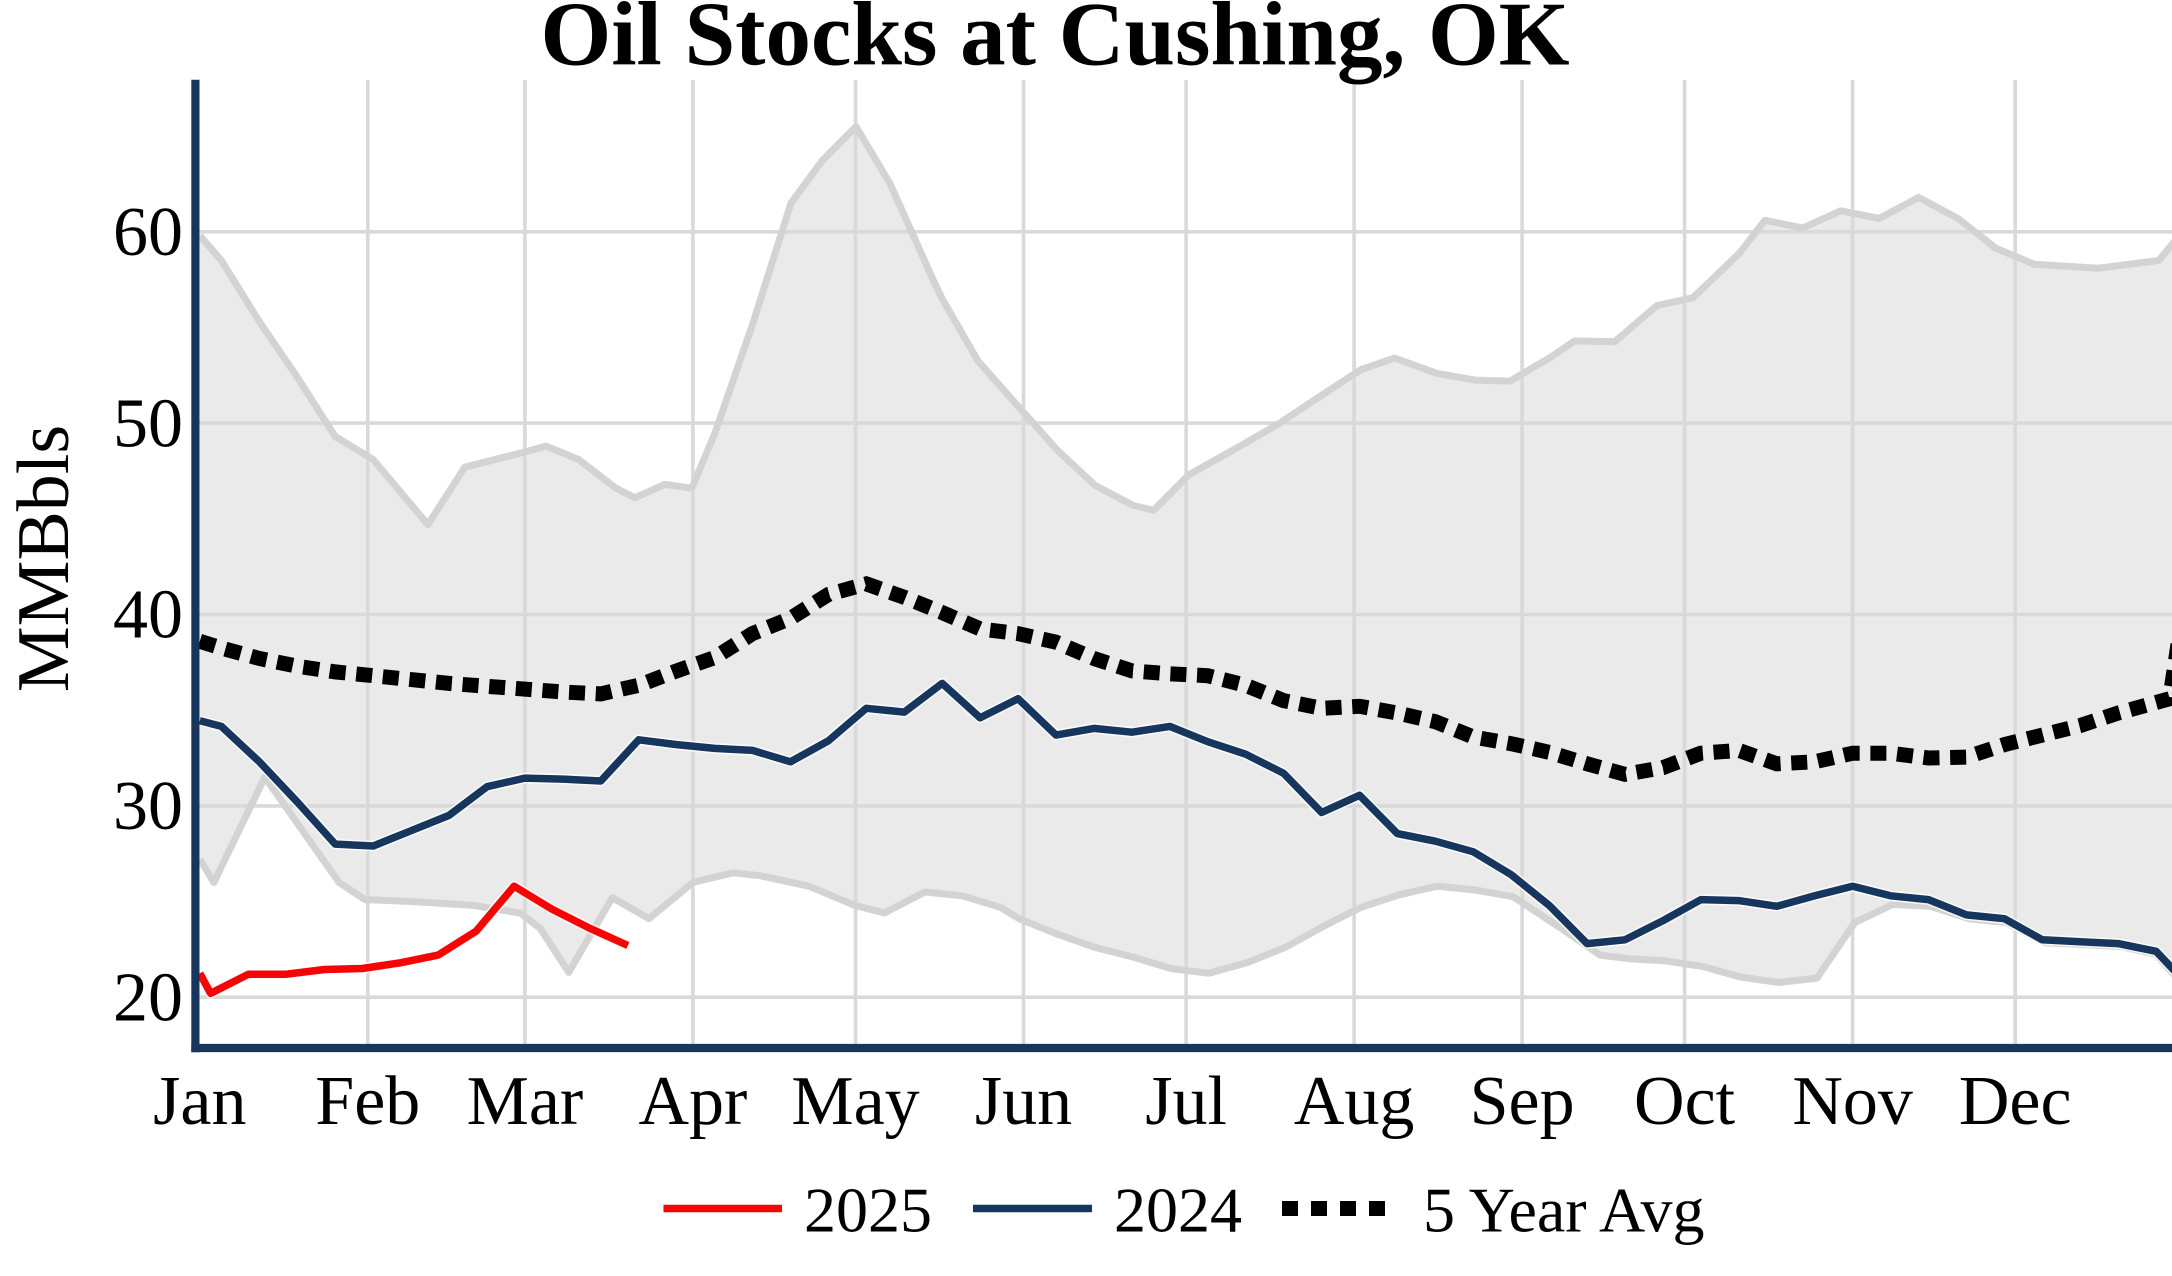  Describe the element at coordinates (868, 1210) in the screenshot. I see `svg-text: 2025` at that location.